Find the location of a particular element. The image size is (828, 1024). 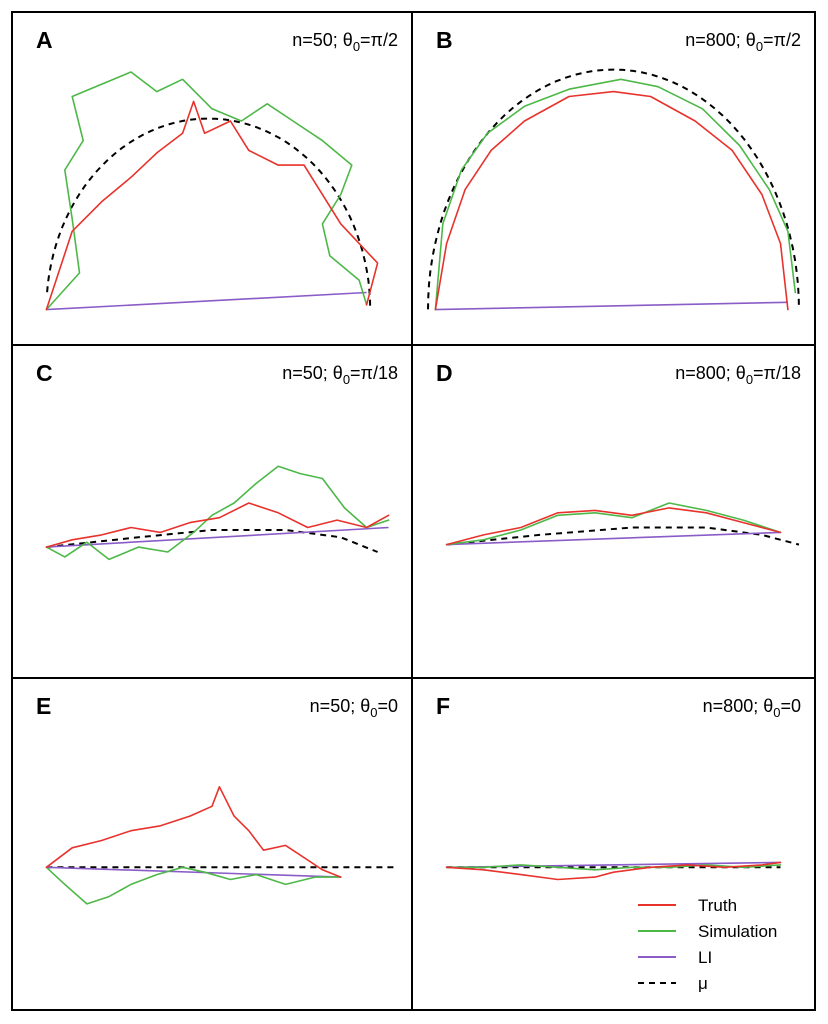

panel-params: n=800; θ0=π/18 is located at coordinates (738, 375).